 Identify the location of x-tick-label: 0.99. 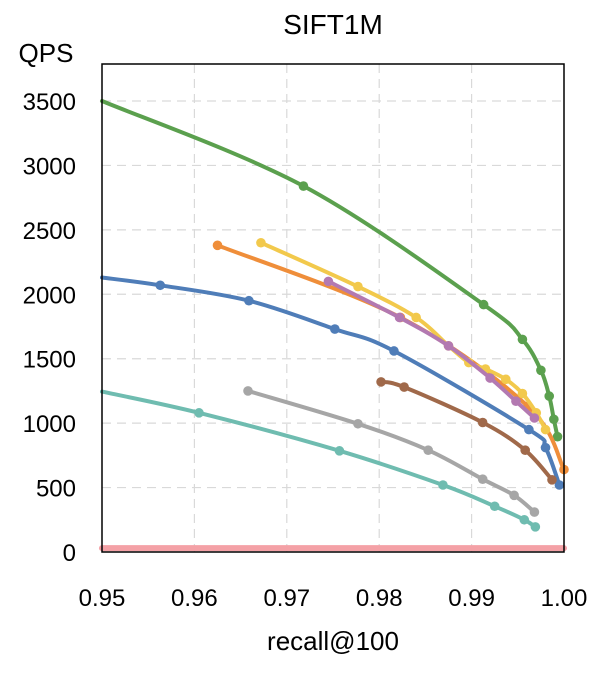
(471, 598).